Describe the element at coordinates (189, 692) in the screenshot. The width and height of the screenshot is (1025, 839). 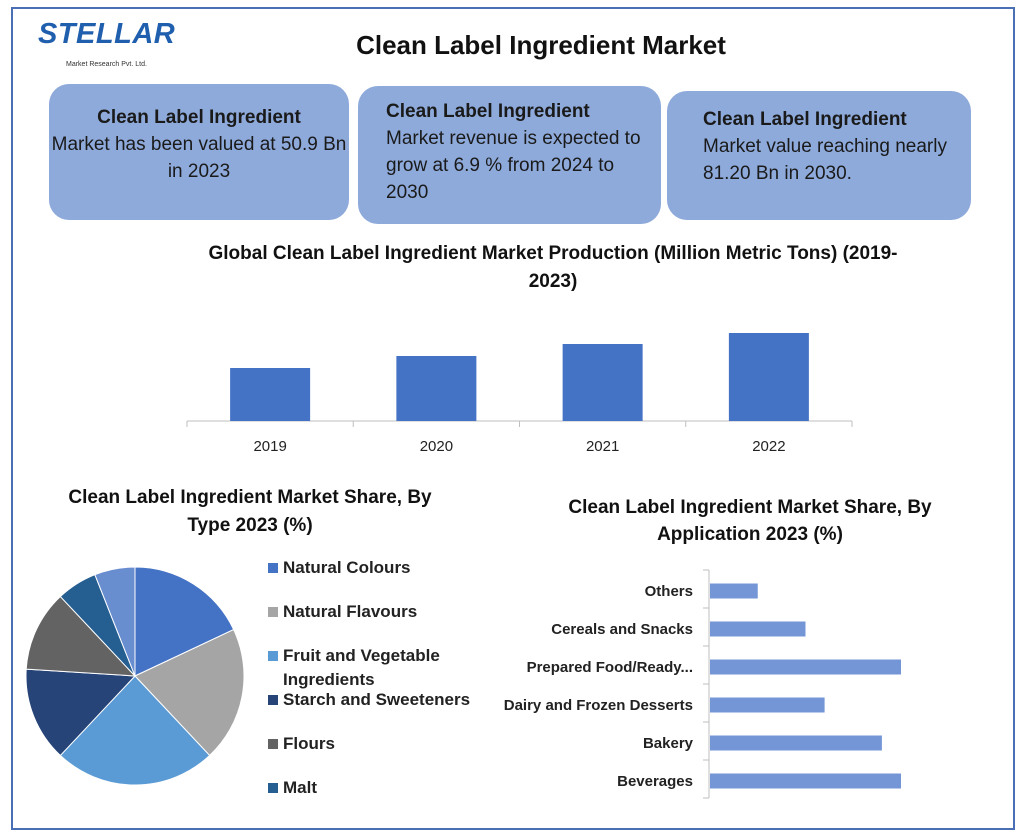
I see `pie-slice-natural-flavours` at that location.